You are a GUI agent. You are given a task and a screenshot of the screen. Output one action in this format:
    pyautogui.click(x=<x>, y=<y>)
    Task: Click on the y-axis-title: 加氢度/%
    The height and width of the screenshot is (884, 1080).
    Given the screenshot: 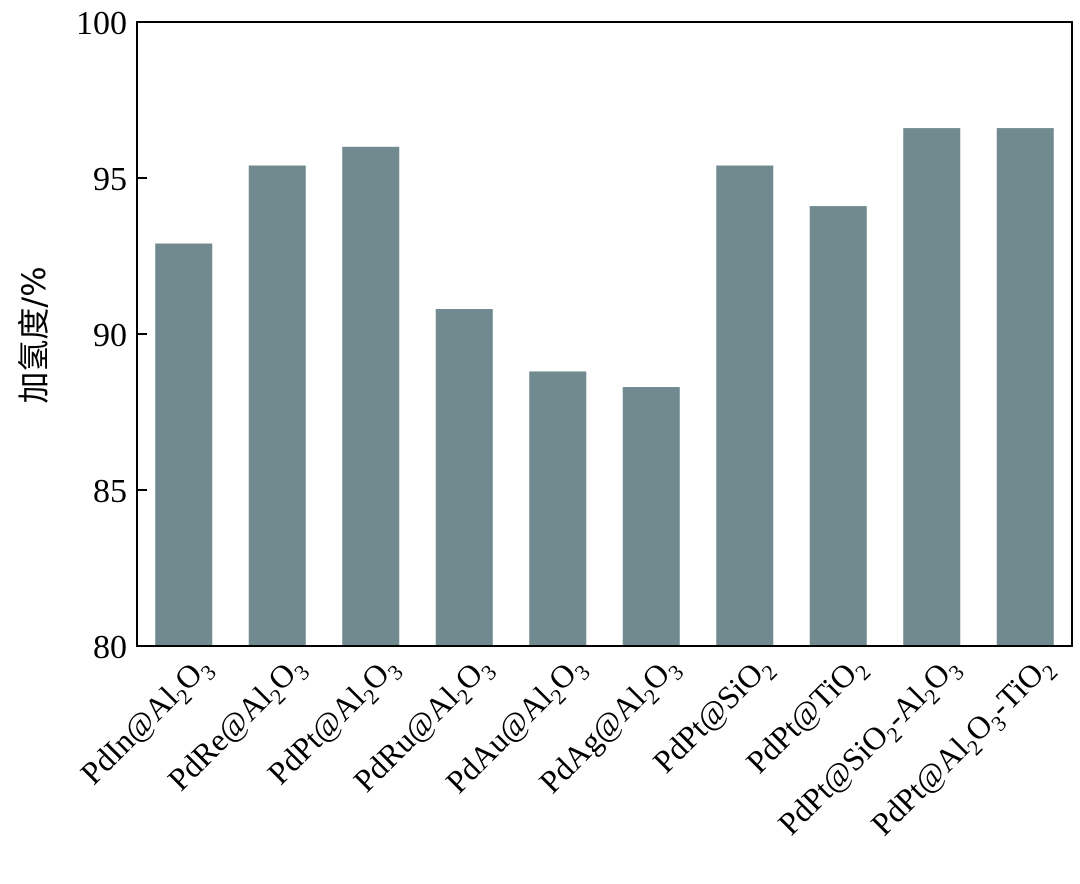 What is the action you would take?
    pyautogui.click(x=34, y=334)
    